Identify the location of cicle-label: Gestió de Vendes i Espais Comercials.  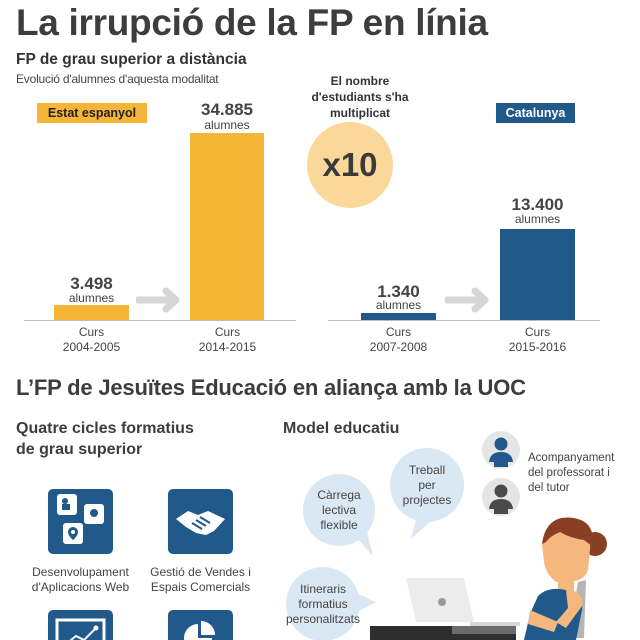
(200, 580).